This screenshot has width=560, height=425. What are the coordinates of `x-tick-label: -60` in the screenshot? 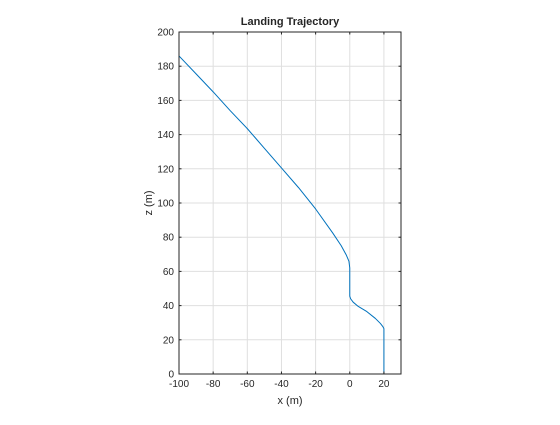 It's located at (247, 384).